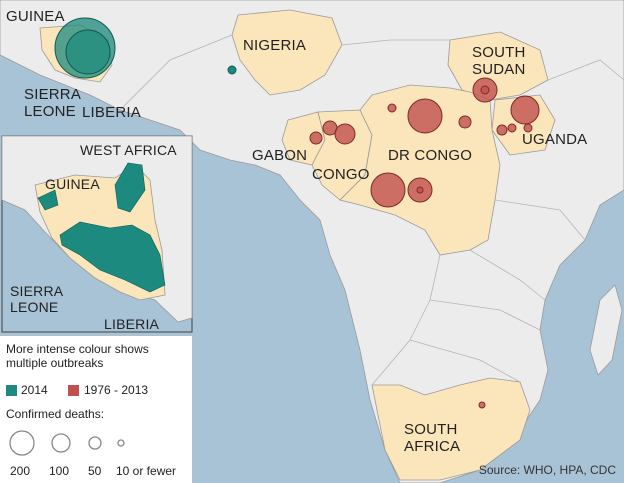 The width and height of the screenshot is (624, 483). What do you see at coordinates (34, 390) in the screenshot?
I see `legend-label-2014: 2014` at bounding box center [34, 390].